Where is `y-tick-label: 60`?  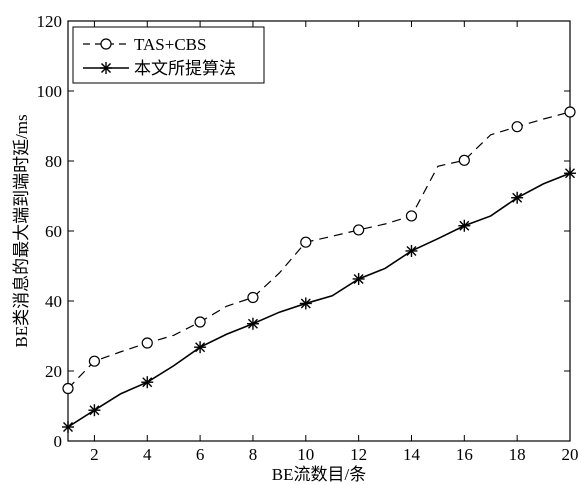
y-tick-label: 60 is located at coordinates (53, 231).